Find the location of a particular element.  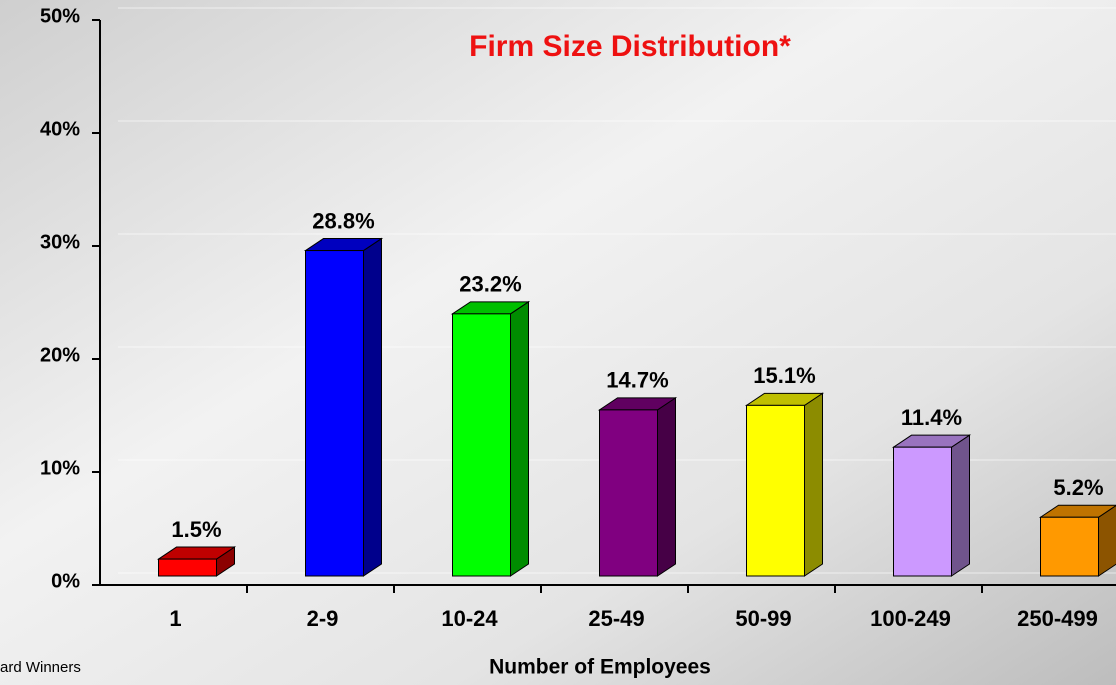

y-tick-label: 30% is located at coordinates (60, 242).